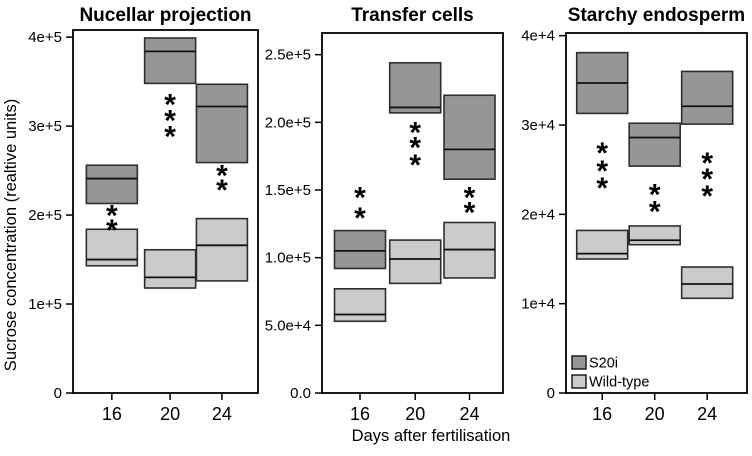 The image size is (752, 456). What do you see at coordinates (538, 214) in the screenshot?
I see `y-tick-label: 2e+4` at bounding box center [538, 214].